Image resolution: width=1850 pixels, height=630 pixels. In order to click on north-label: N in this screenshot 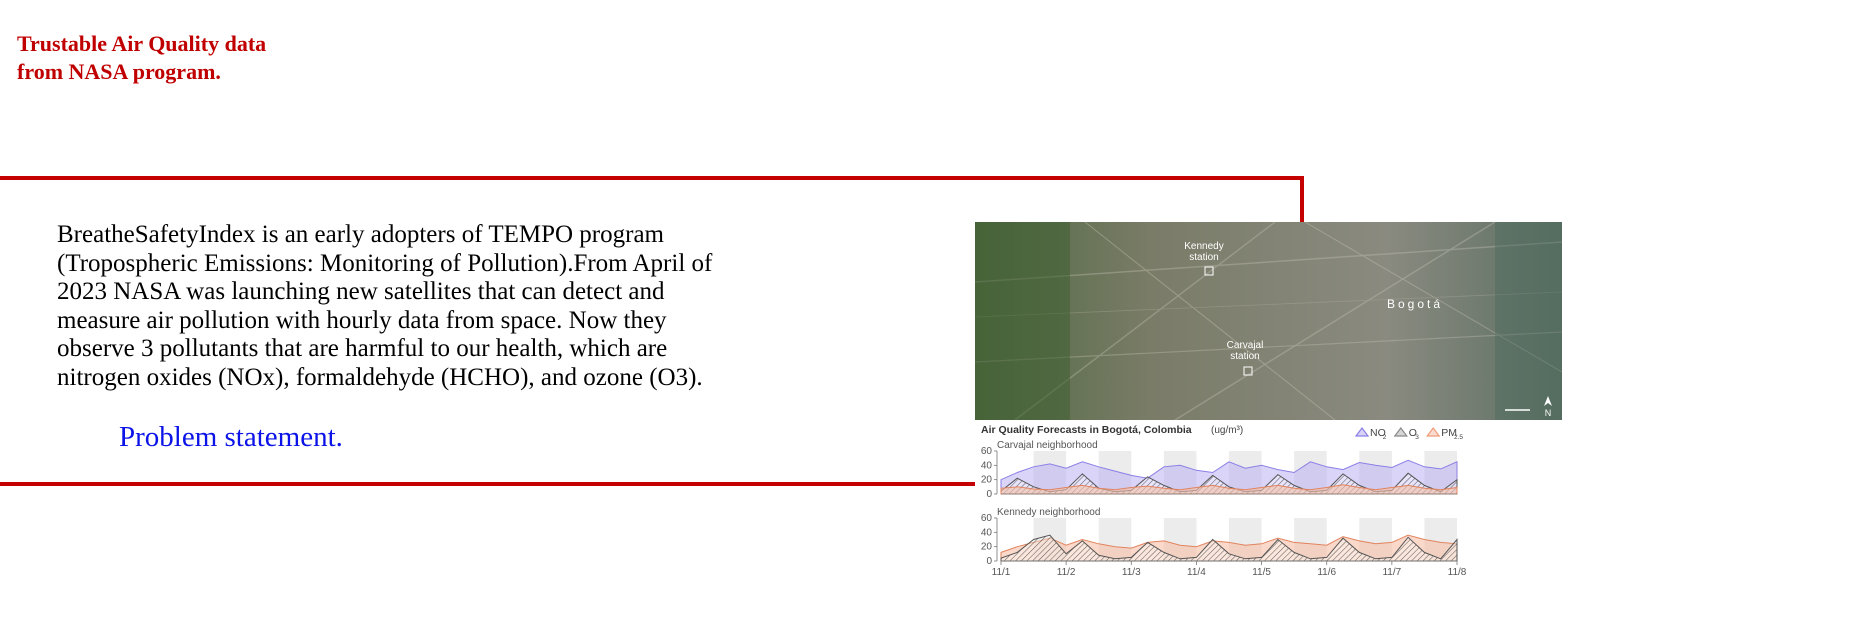, I will do `click(1548, 413)`.